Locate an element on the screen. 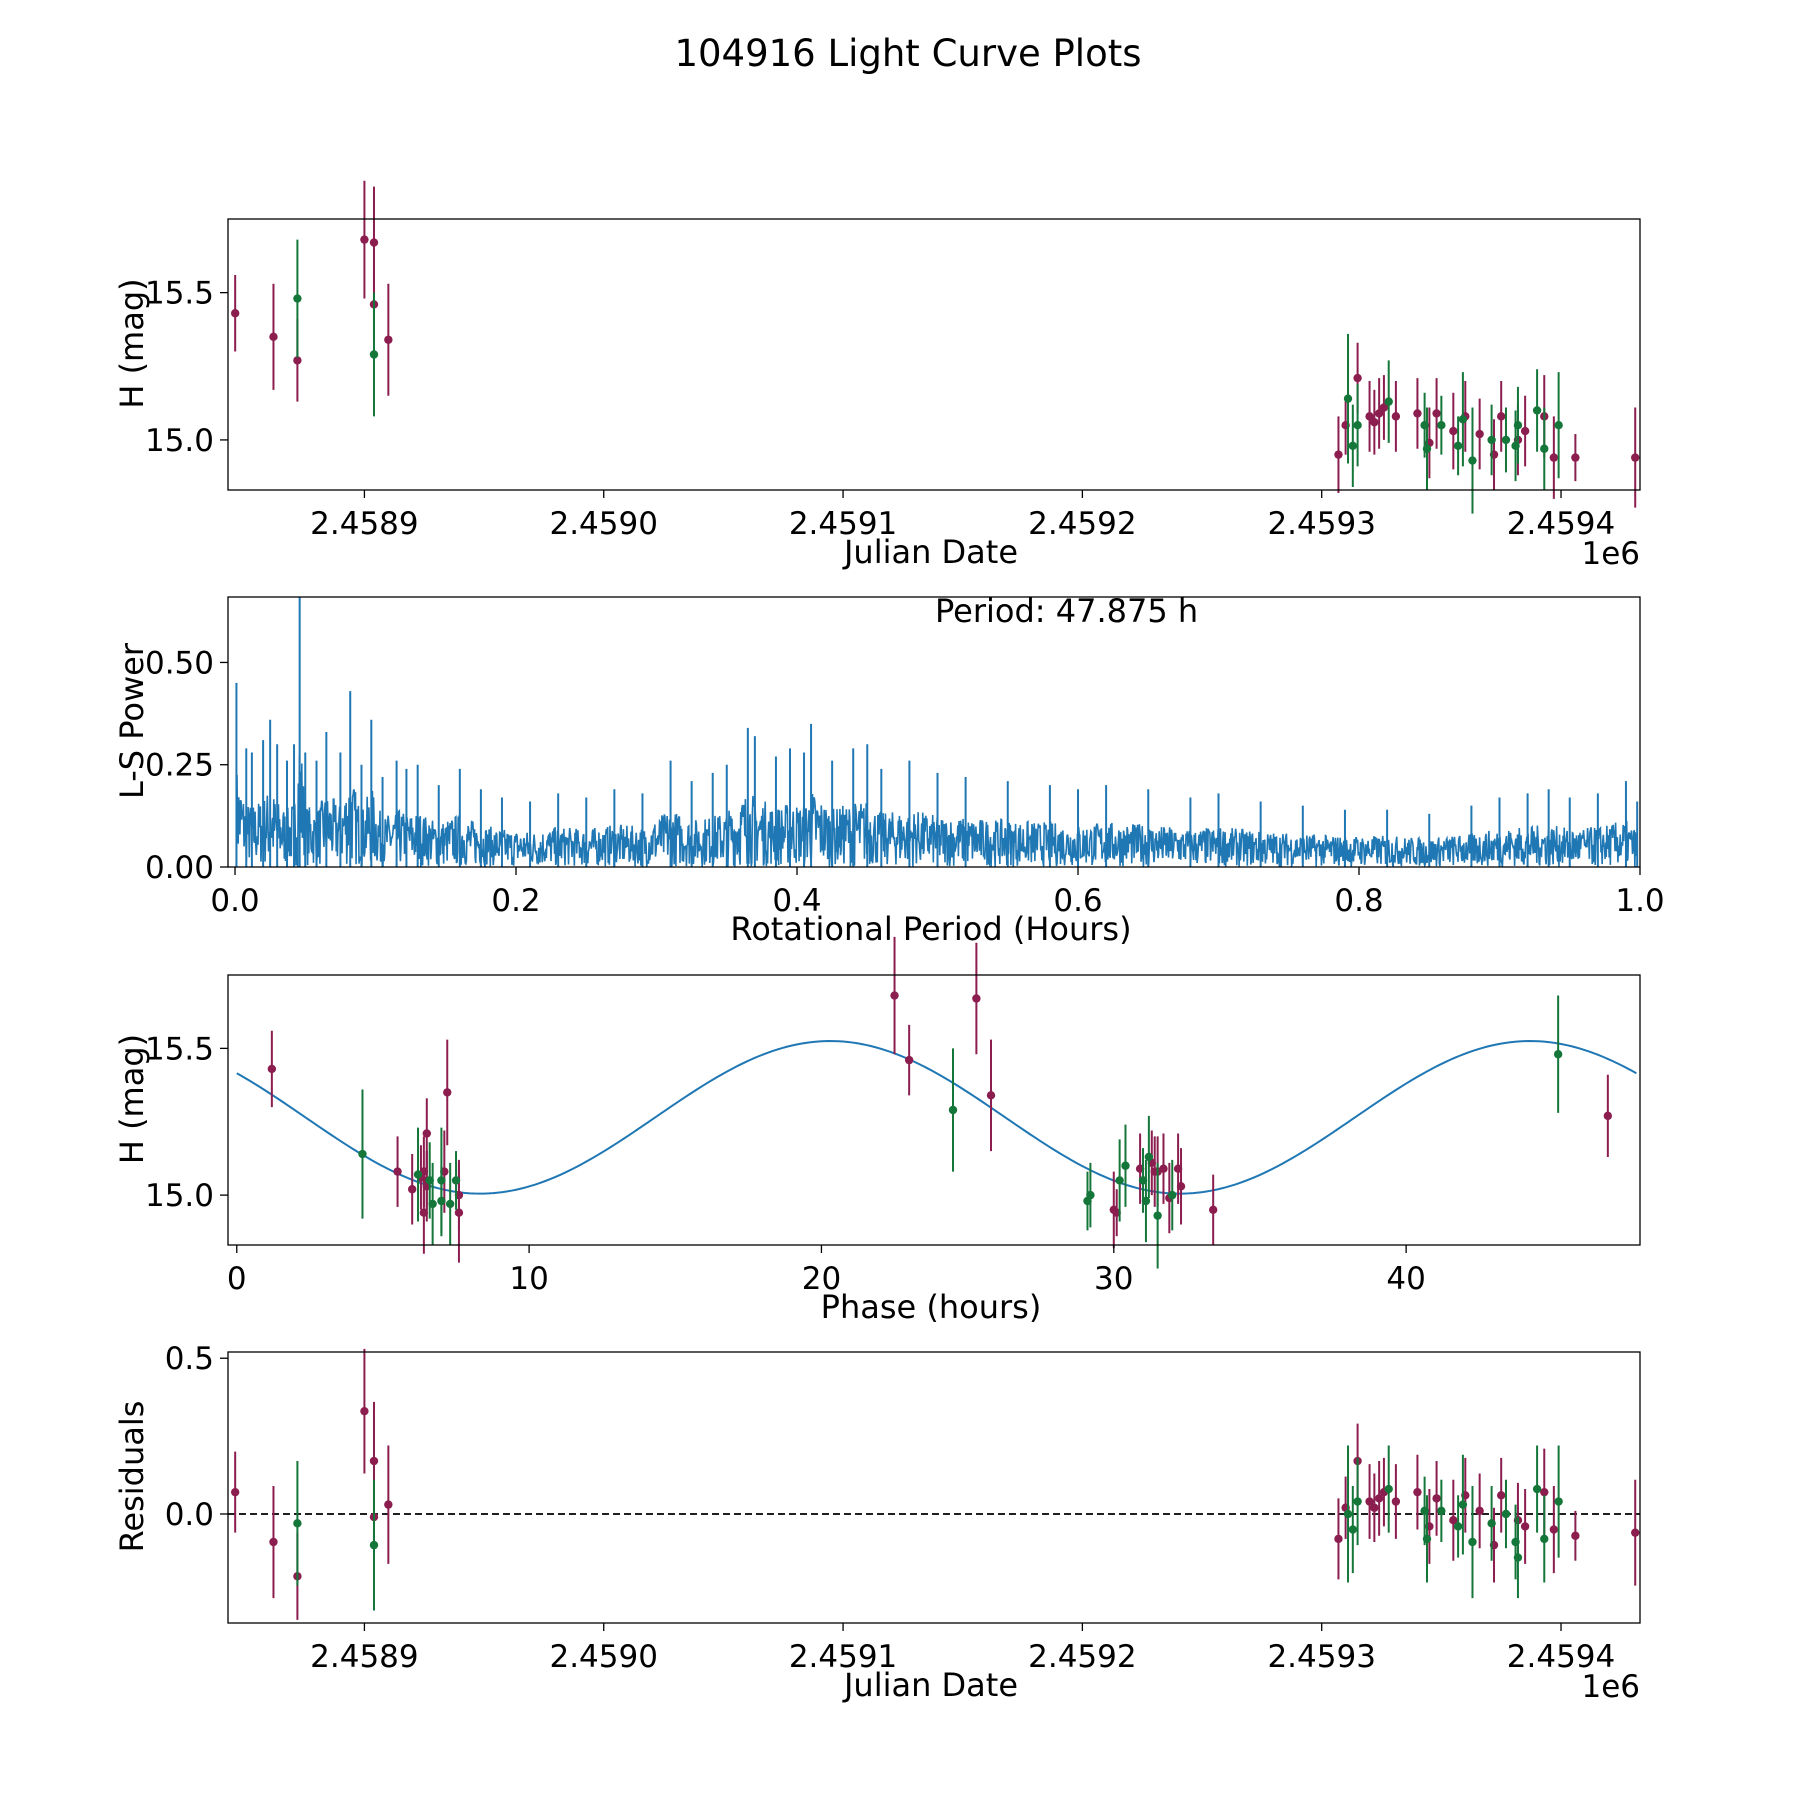  x-tick-label: 0.6 is located at coordinates (1077, 901).